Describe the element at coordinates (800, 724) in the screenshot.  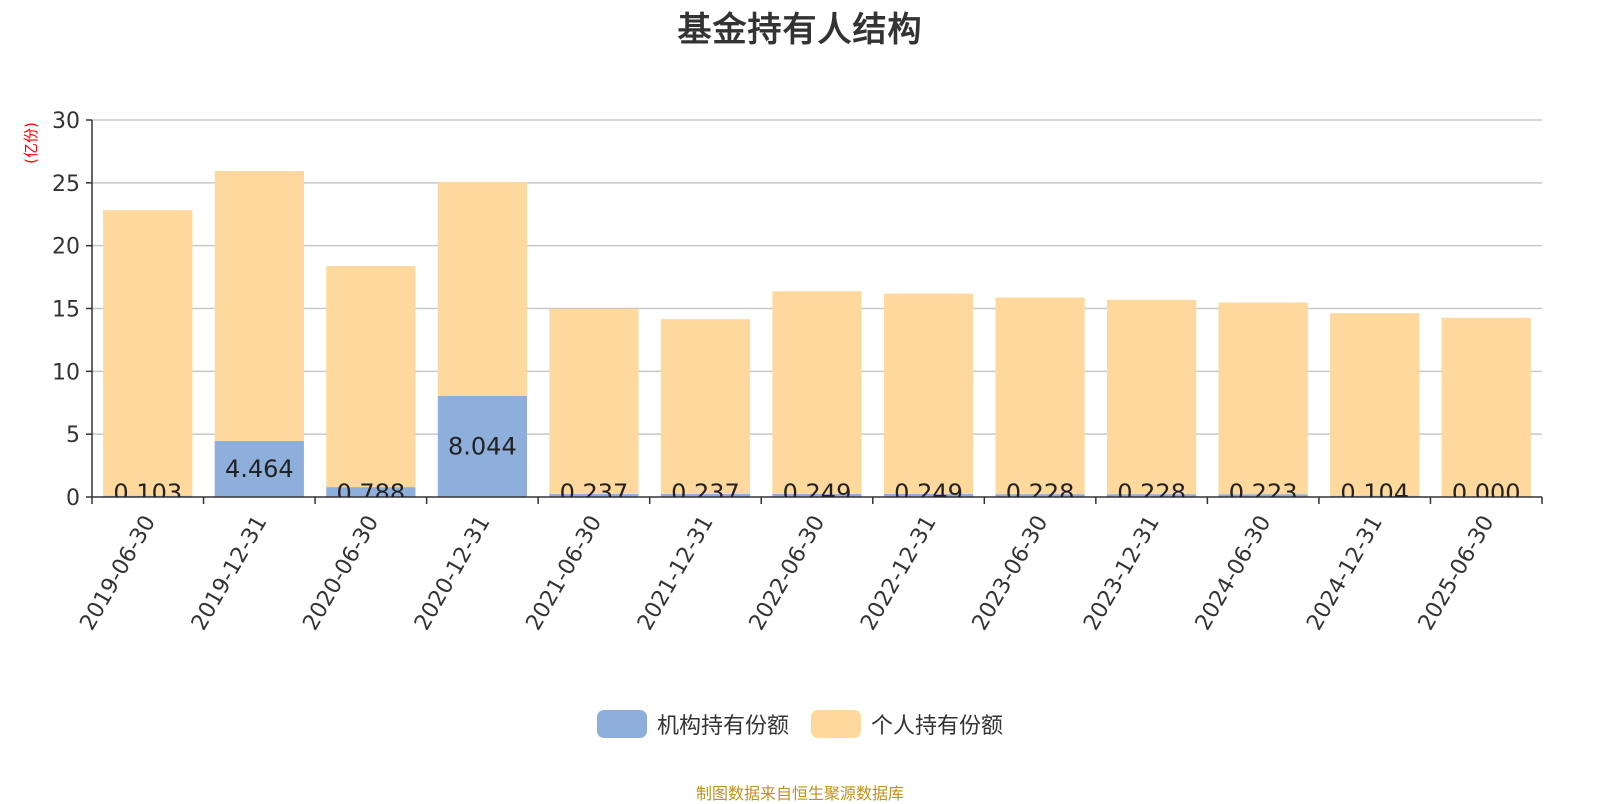
I see `legend: 机构持有份额 个人持有份额` at that location.